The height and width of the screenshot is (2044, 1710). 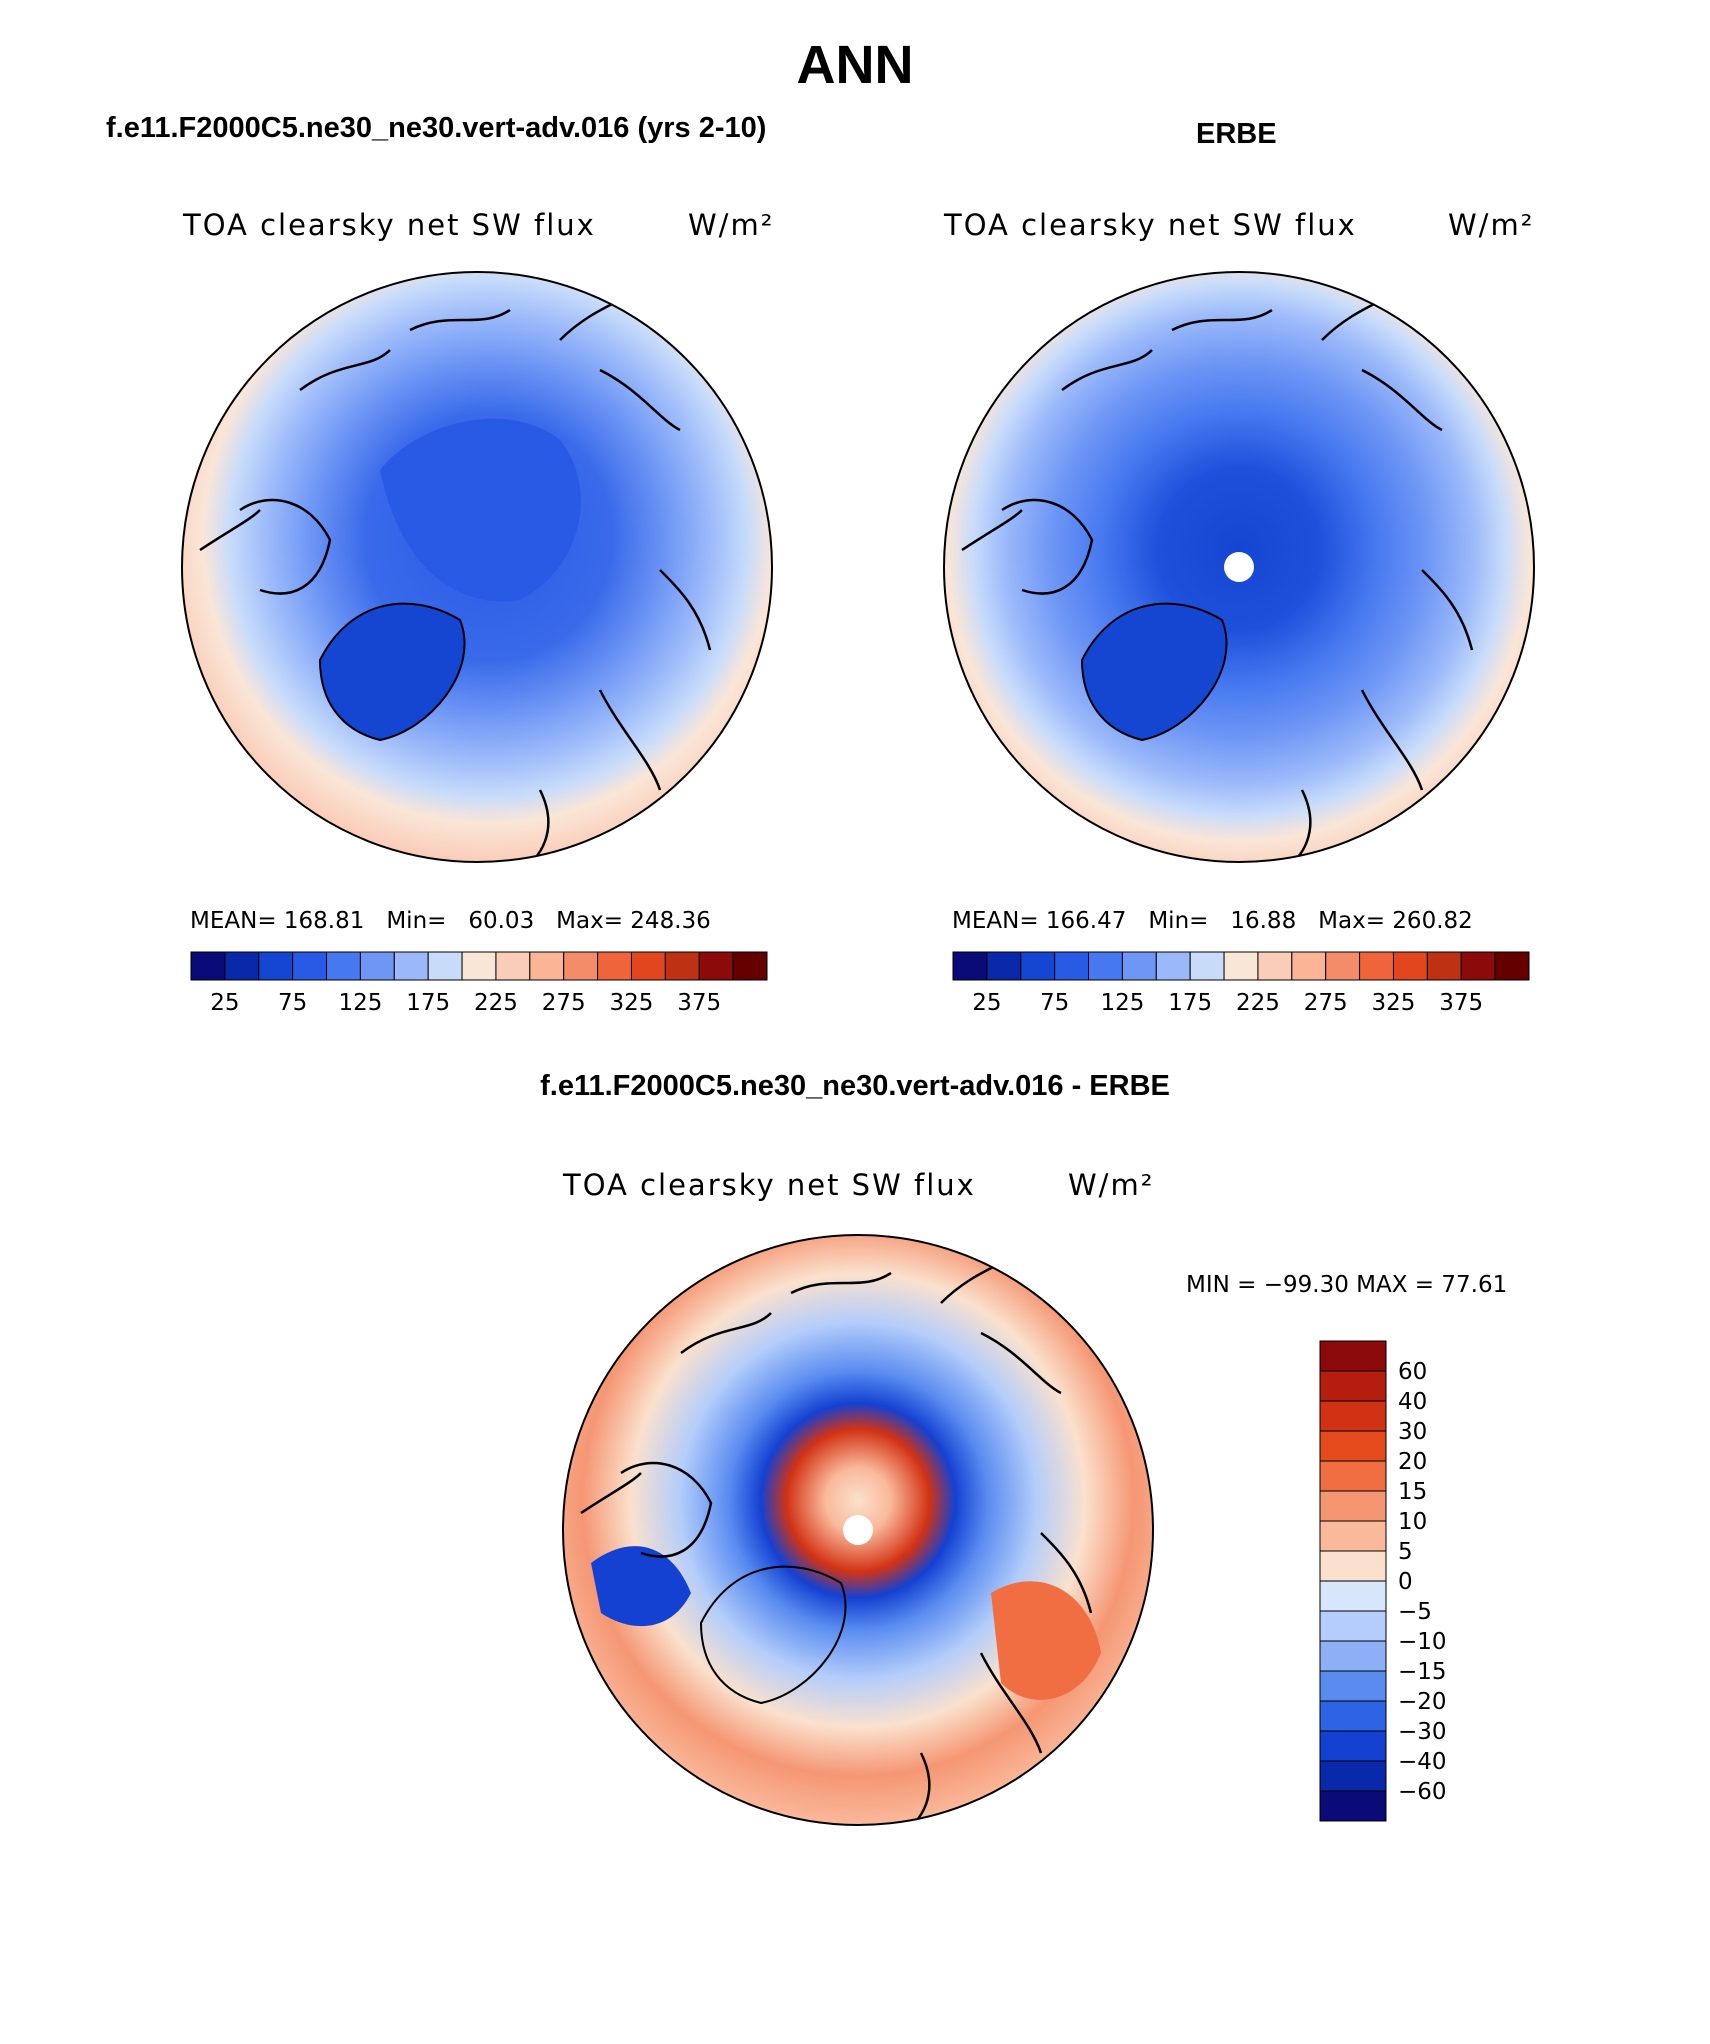 I want to click on diff-units: W/m², so click(x=1111, y=1185).